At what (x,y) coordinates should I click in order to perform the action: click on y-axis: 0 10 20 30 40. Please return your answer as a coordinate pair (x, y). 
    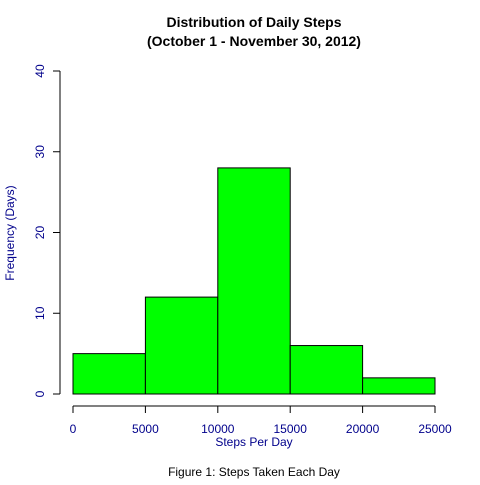
    Looking at the image, I should click on (47, 230).